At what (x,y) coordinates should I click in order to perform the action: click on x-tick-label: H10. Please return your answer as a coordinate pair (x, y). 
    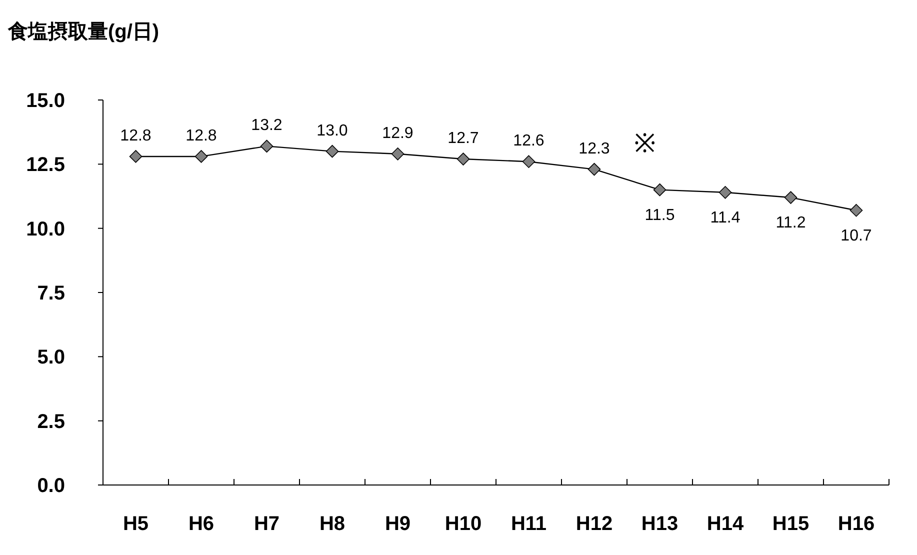
    Looking at the image, I should click on (463, 524).